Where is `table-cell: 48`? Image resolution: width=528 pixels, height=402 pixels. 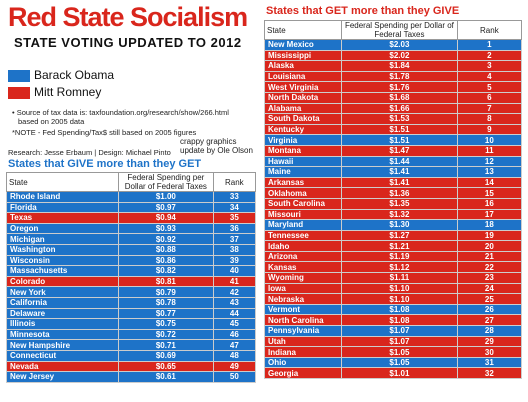 table-cell: 48 is located at coordinates (234, 355).